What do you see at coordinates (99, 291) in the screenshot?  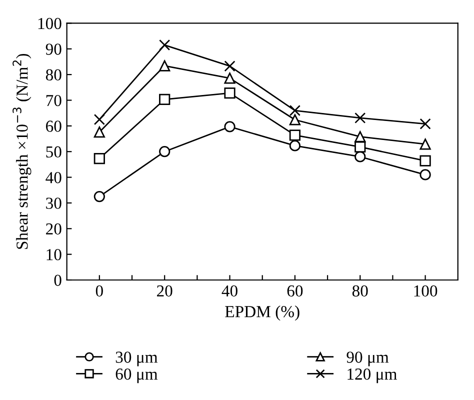 I see `x-tick-label: 0` at bounding box center [99, 291].